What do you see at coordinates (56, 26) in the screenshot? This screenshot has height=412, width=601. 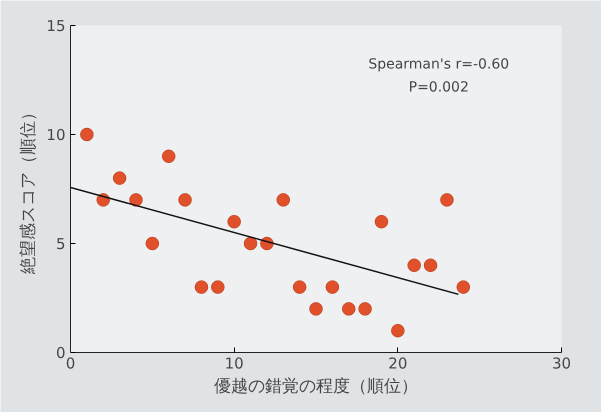 I see `y-tick-label: 15` at bounding box center [56, 26].